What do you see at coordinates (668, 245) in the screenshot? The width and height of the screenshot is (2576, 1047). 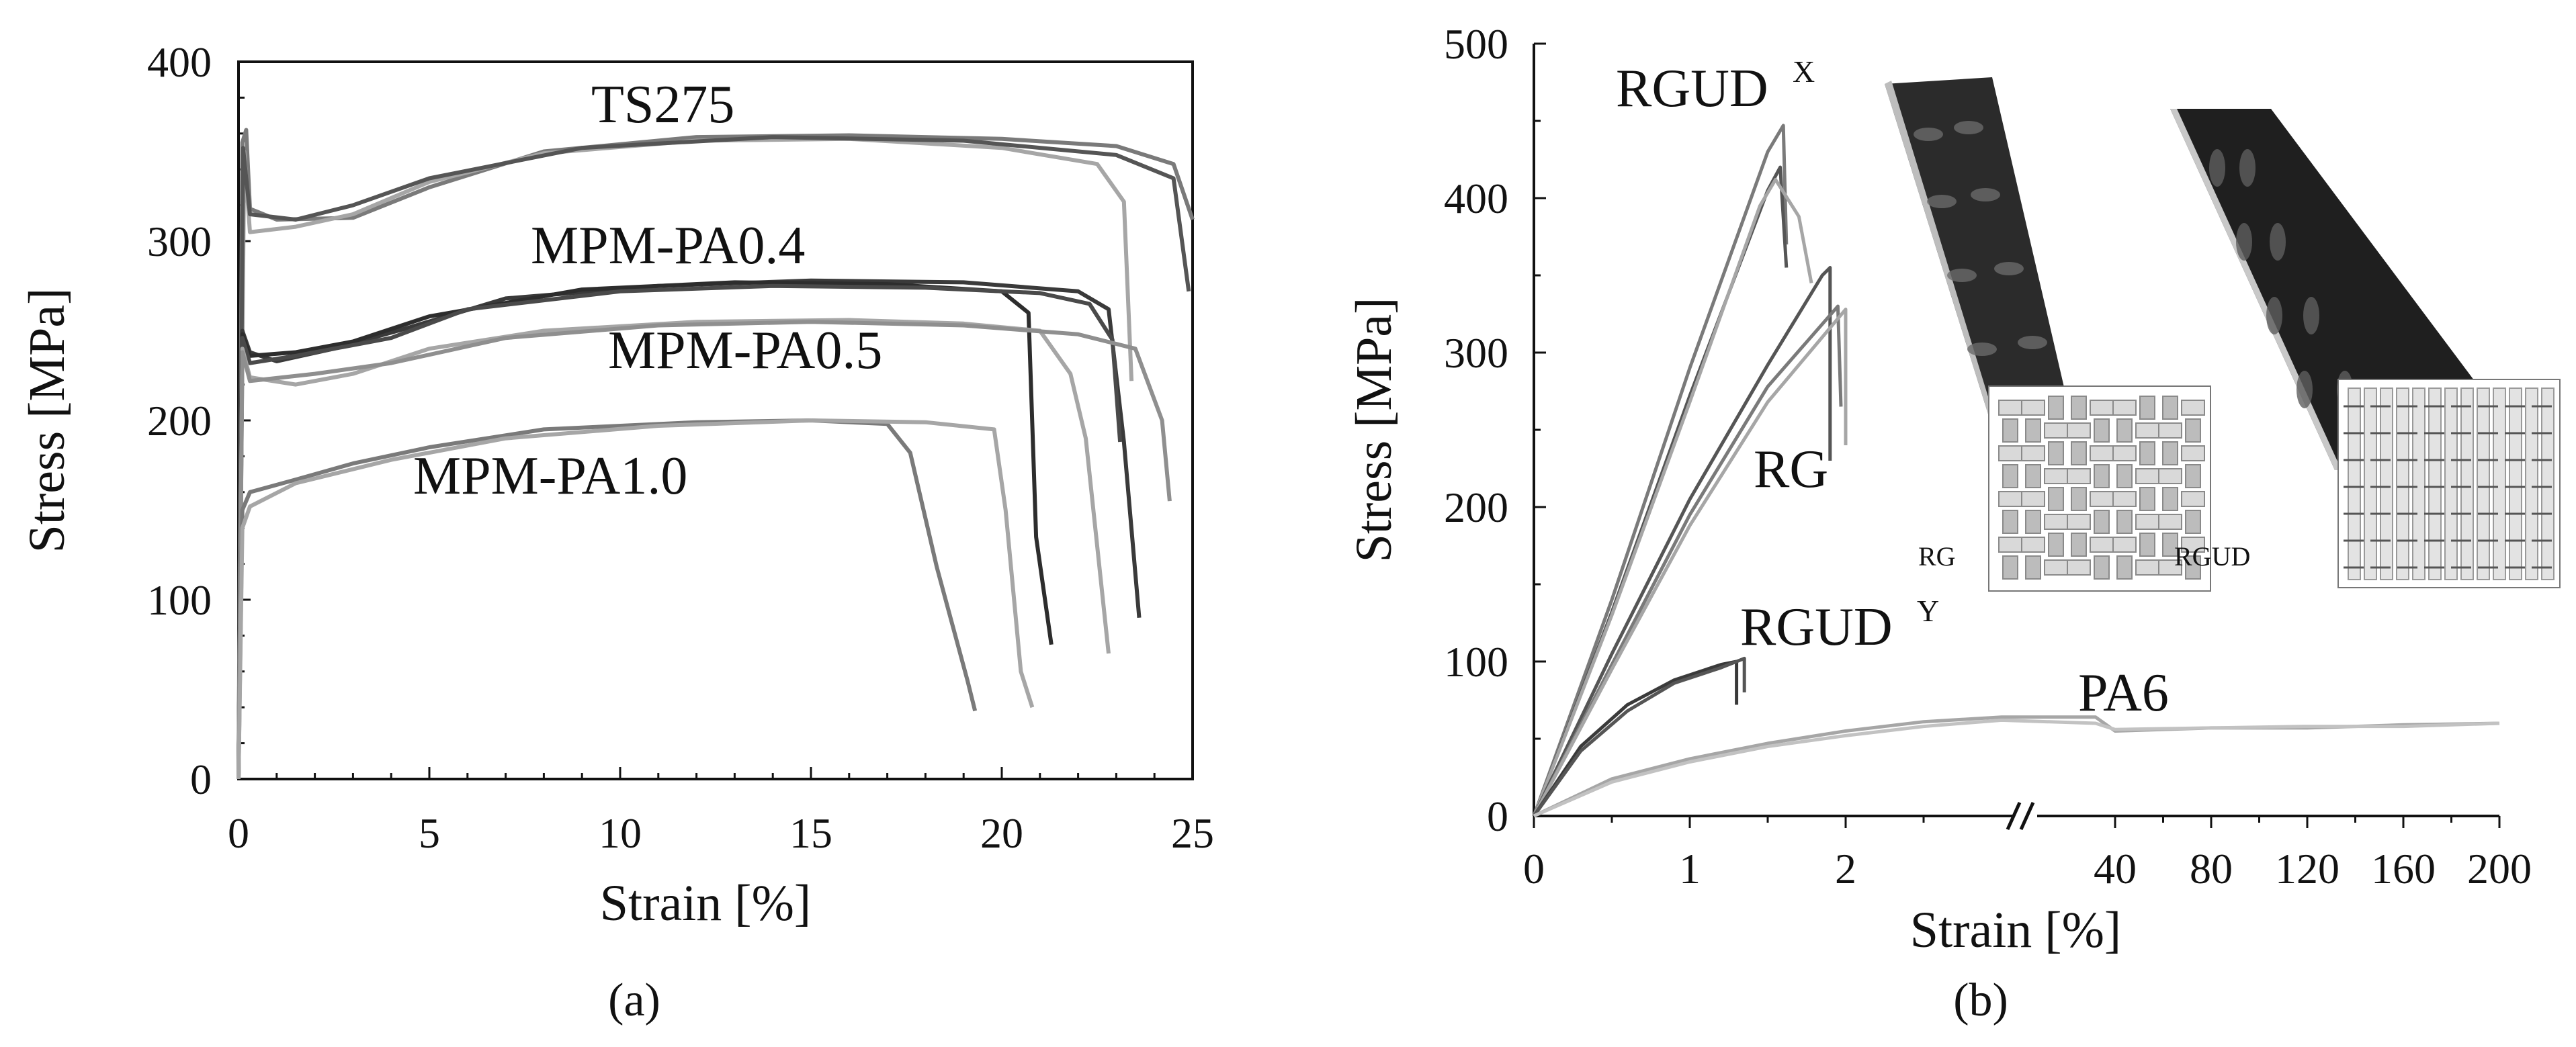 I see `curve-label-mpm-pa0-4: MPM-PA0.4` at bounding box center [668, 245].